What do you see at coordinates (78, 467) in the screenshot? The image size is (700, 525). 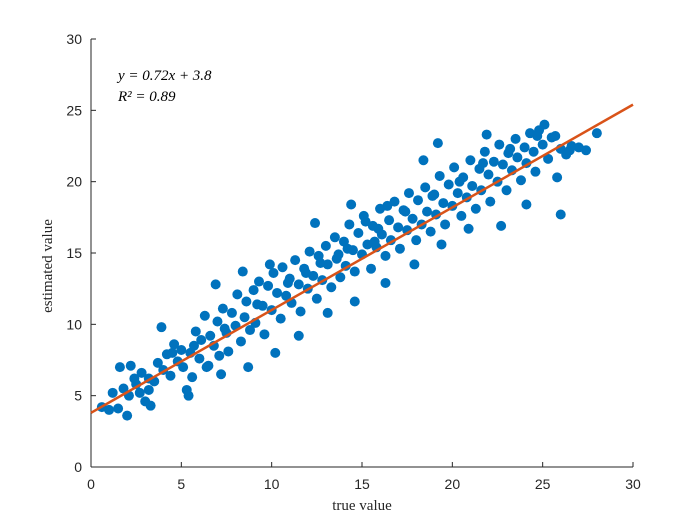 I see `y-tick-label: 0` at bounding box center [78, 467].